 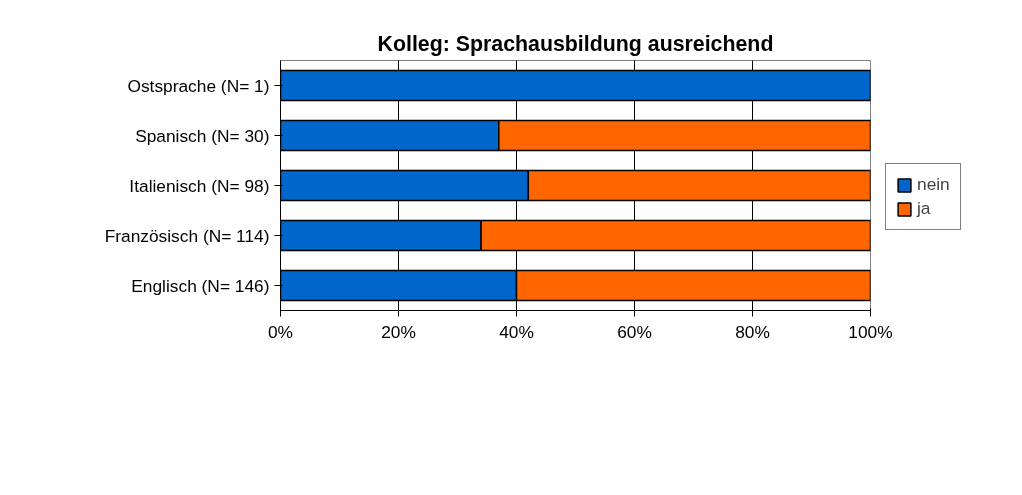 What do you see at coordinates (187, 235) in the screenshot?
I see `y-tick-label: Französisch (N= 114)` at bounding box center [187, 235].